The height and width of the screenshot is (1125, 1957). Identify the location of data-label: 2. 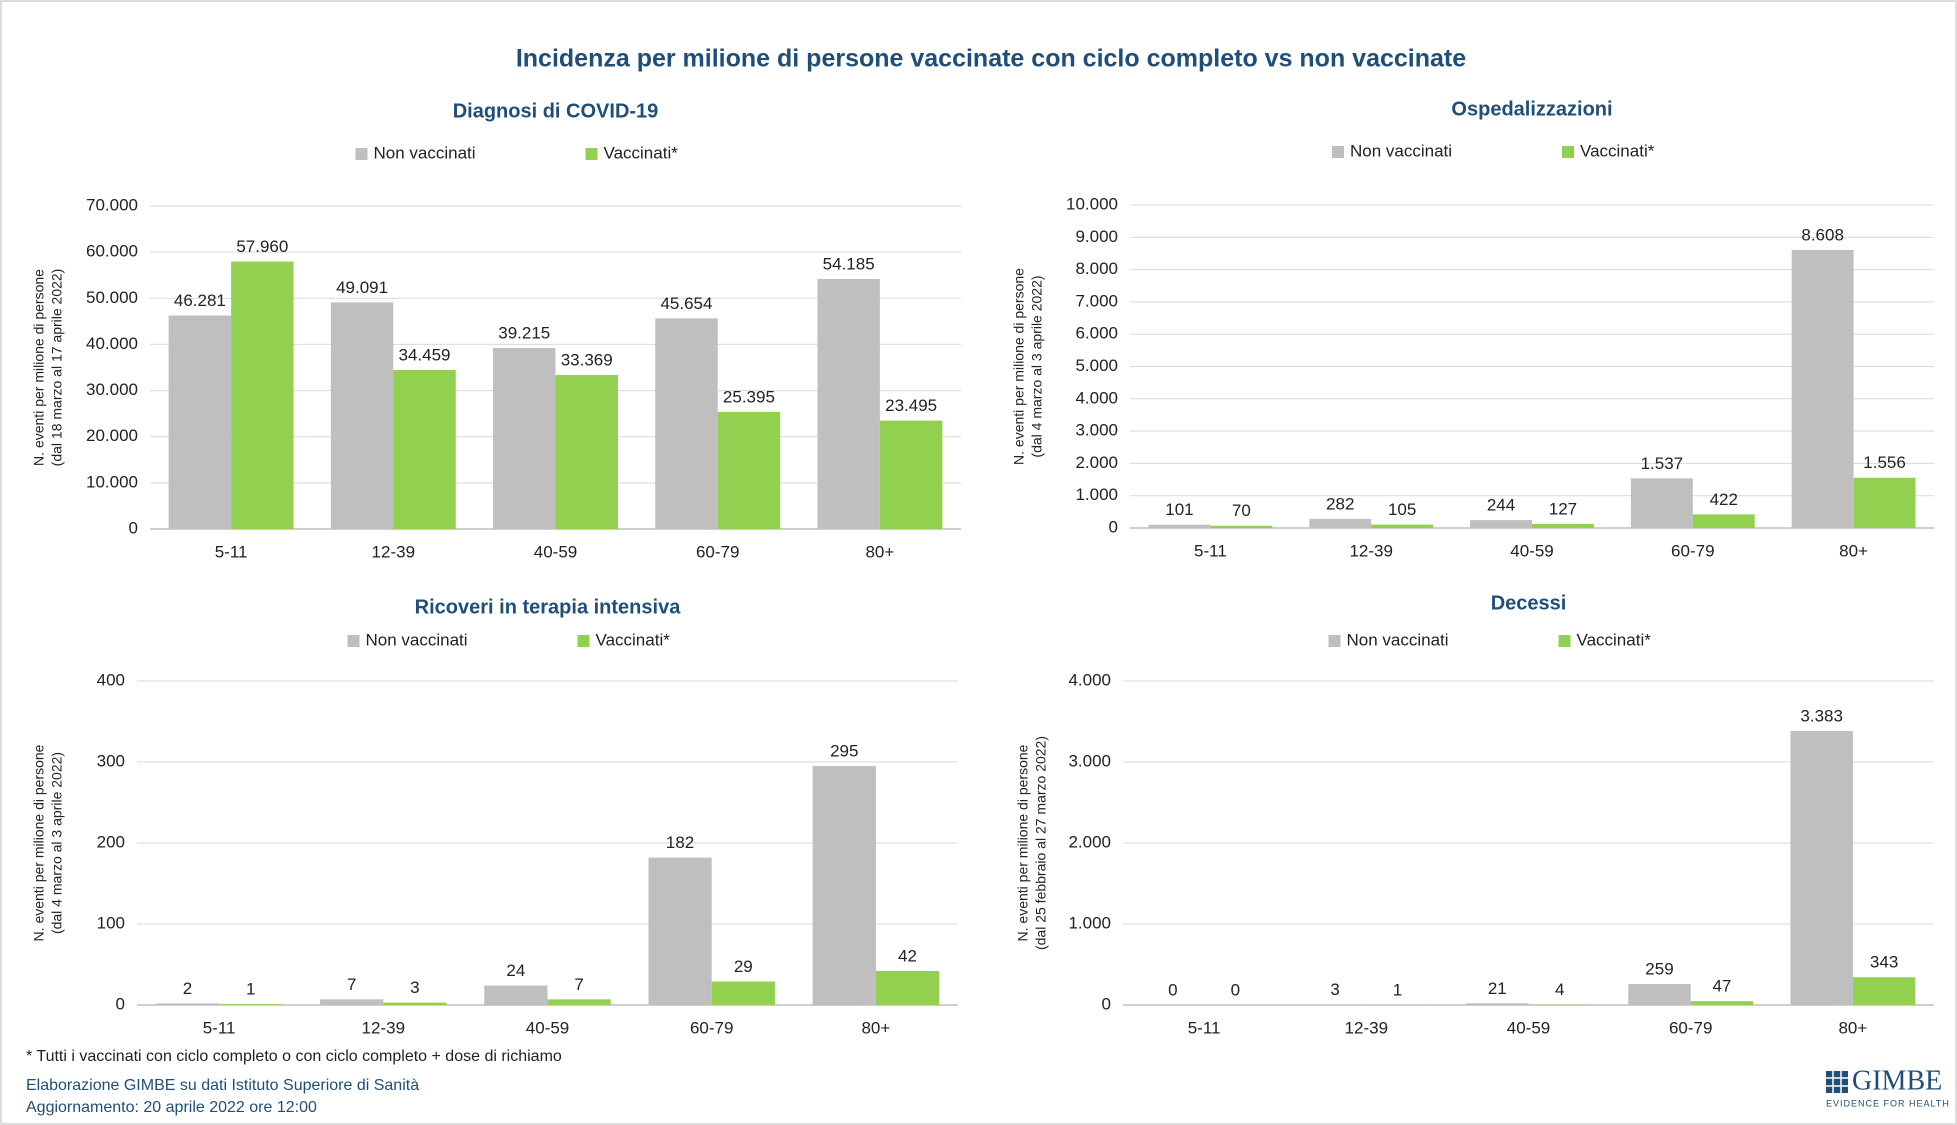
(187, 988).